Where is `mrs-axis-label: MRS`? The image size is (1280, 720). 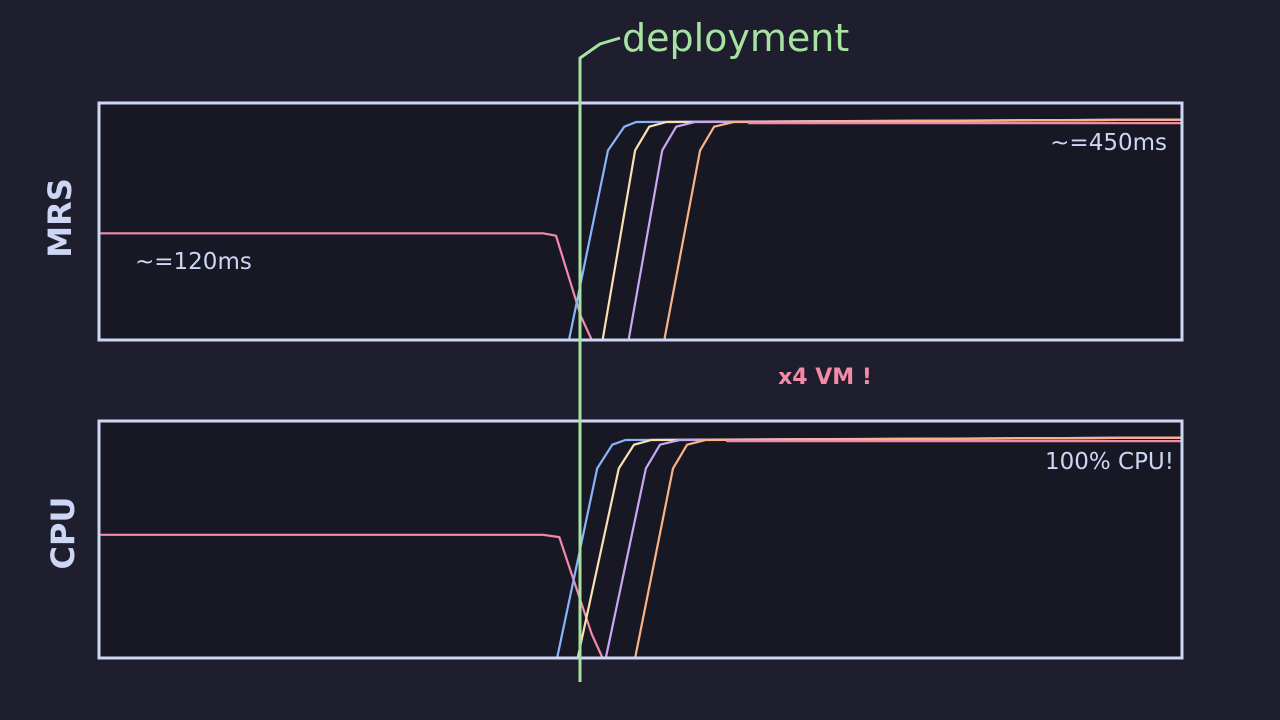 mrs-axis-label: MRS is located at coordinates (60, 218).